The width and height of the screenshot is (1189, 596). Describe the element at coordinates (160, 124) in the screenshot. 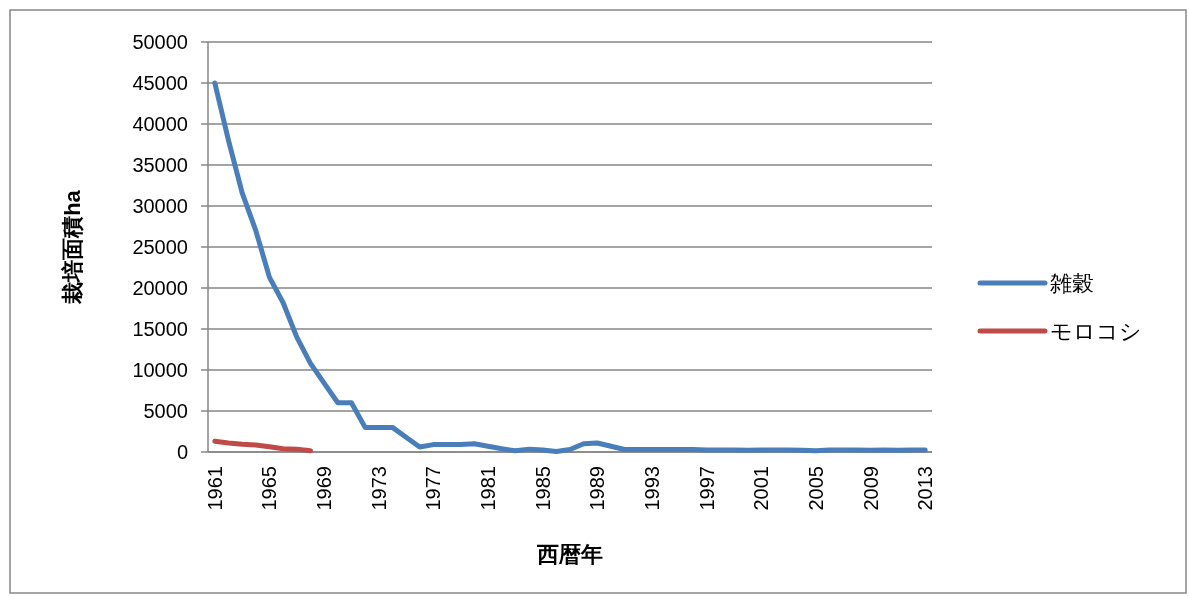

I see `y-tick-label: 40000` at that location.